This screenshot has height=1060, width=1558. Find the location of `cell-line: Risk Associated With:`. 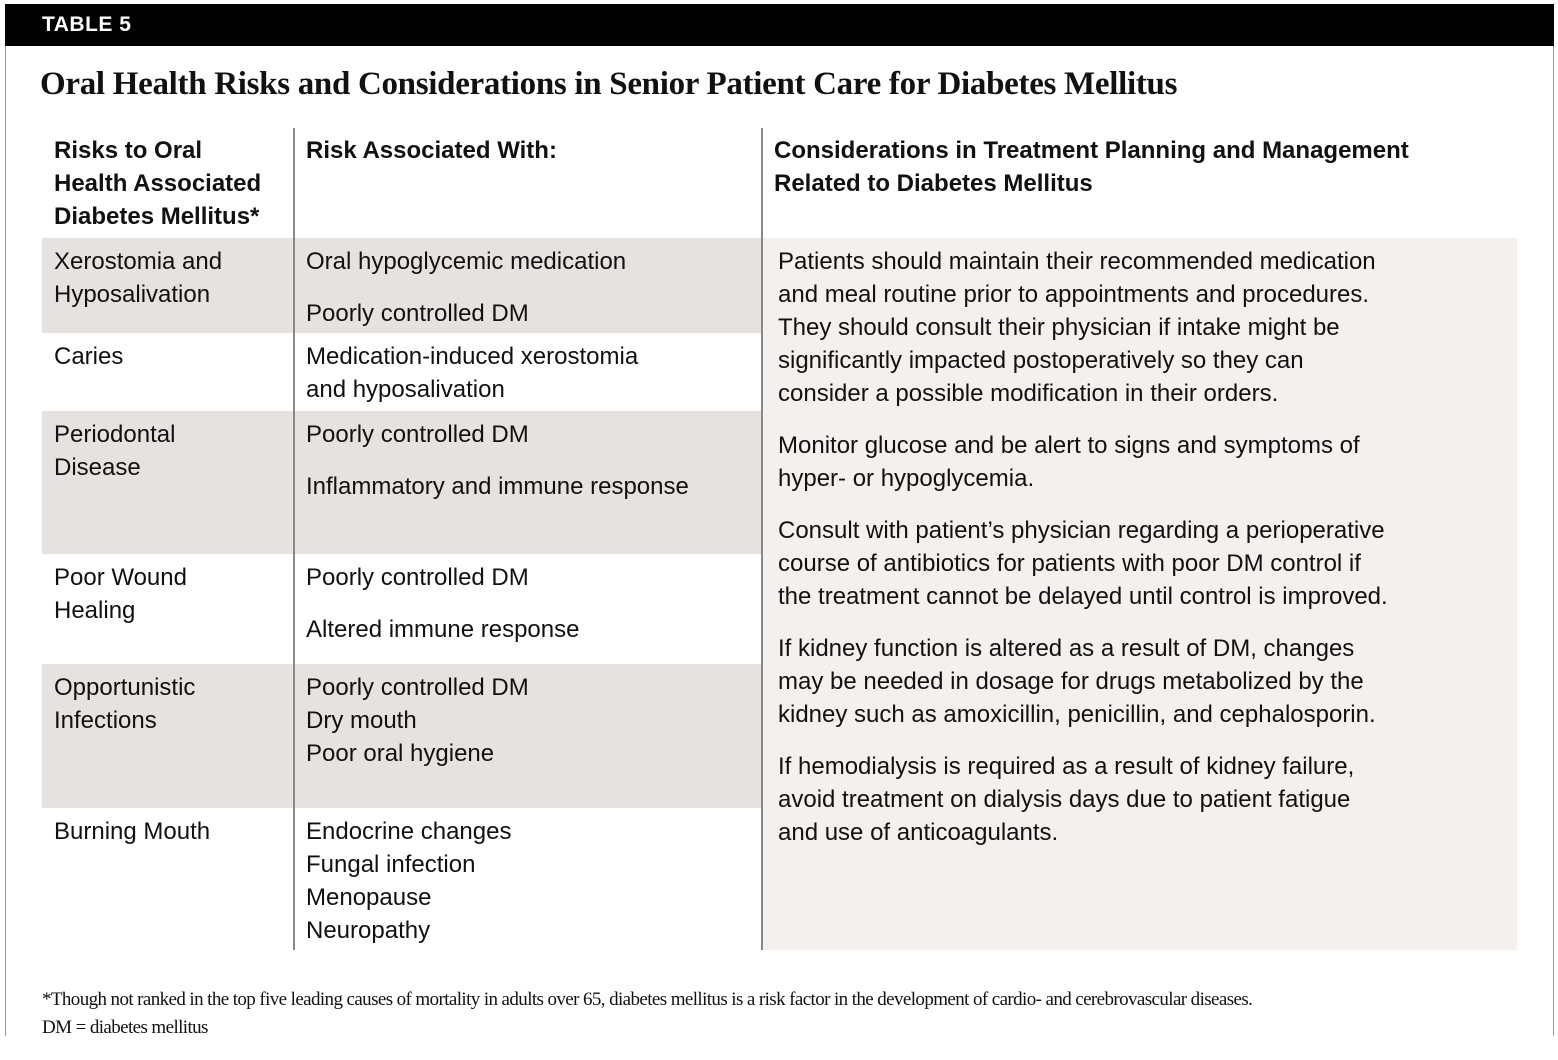

cell-line: Risk Associated With: is located at coordinates (431, 150).